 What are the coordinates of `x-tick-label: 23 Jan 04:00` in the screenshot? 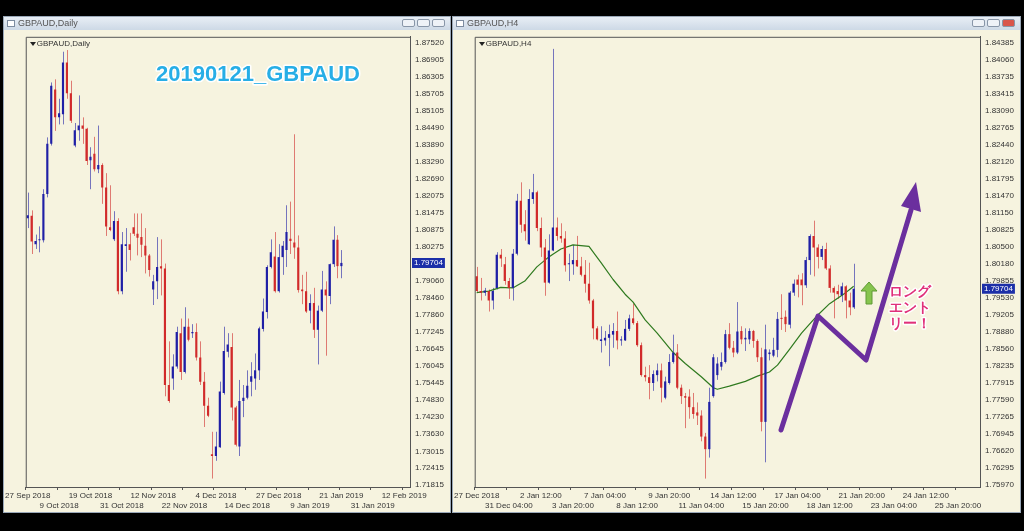 It's located at (894, 505).